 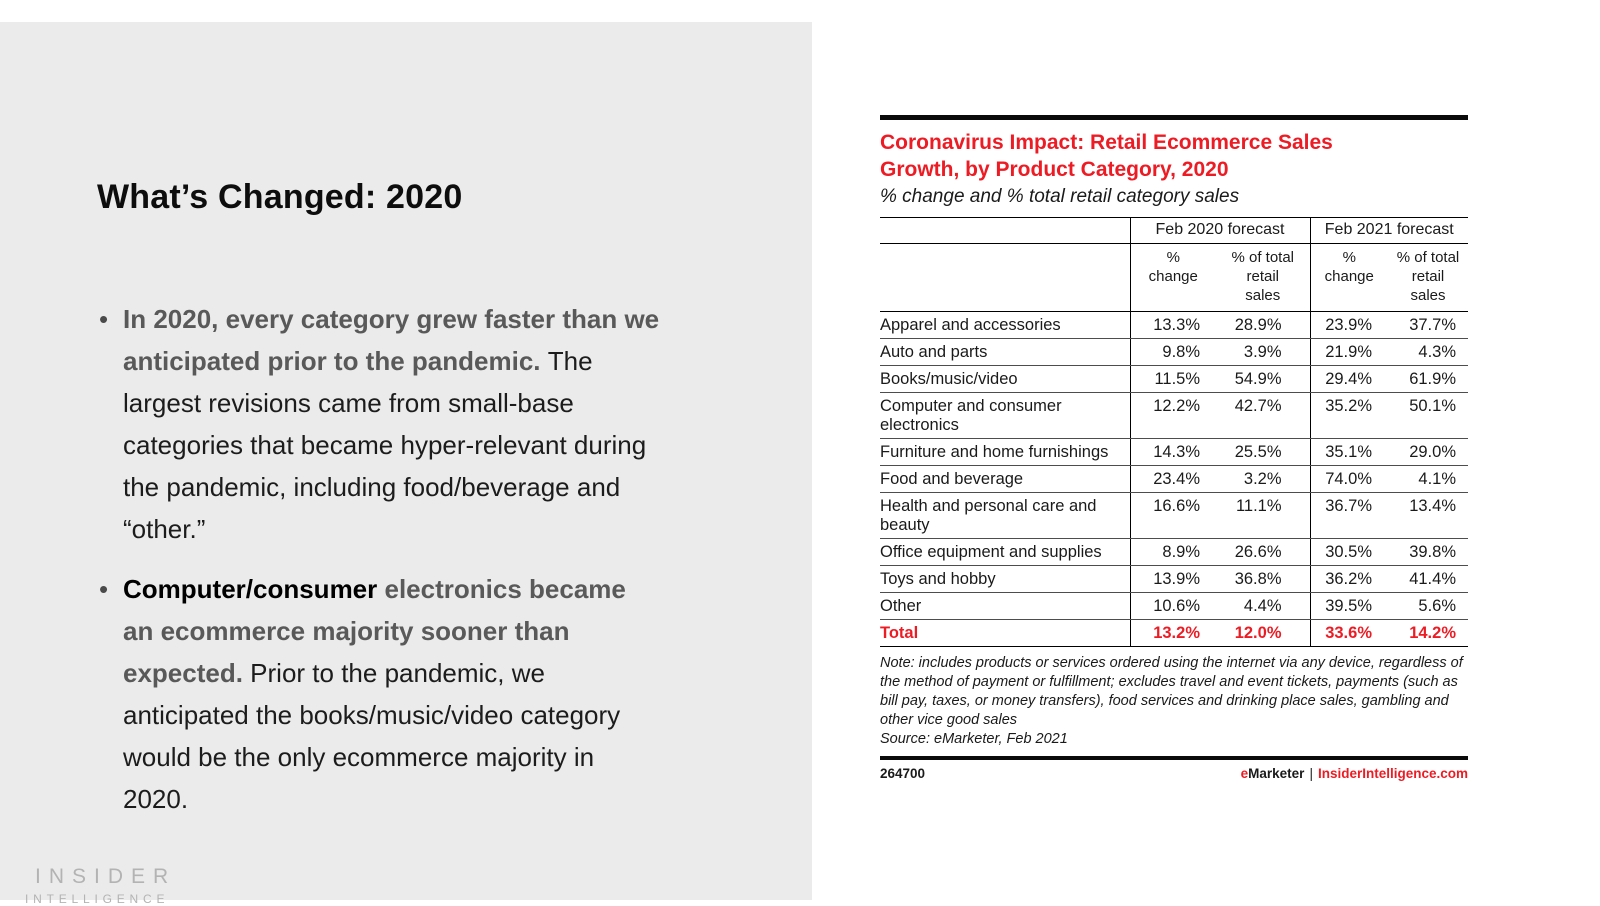 I want to click on cell-feb2020-change: 11.5%, so click(x=1172, y=379).